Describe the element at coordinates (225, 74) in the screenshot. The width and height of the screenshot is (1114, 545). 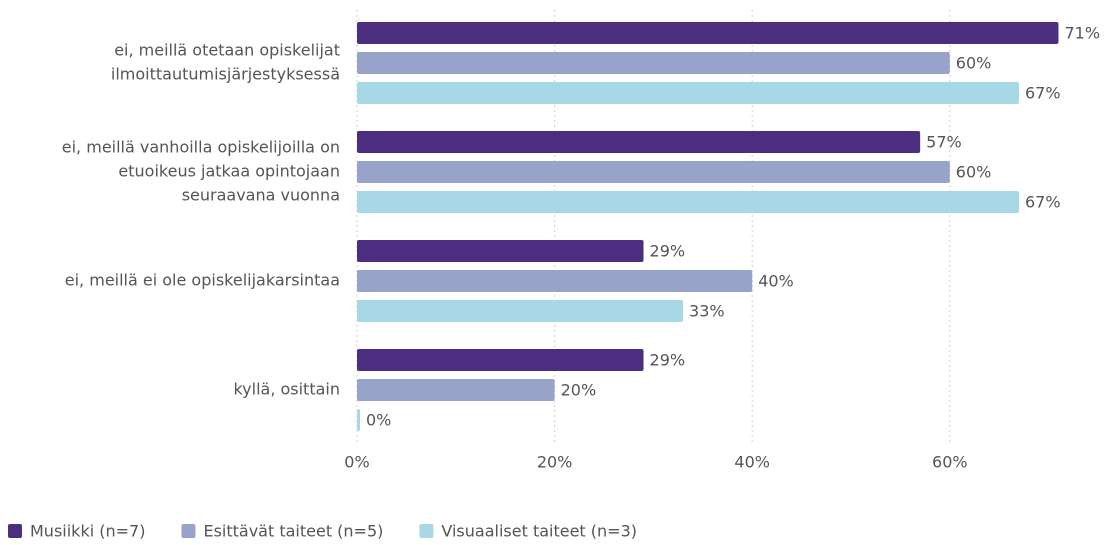
I see `category-label: ilmoittautumisjärjestyksessä` at that location.